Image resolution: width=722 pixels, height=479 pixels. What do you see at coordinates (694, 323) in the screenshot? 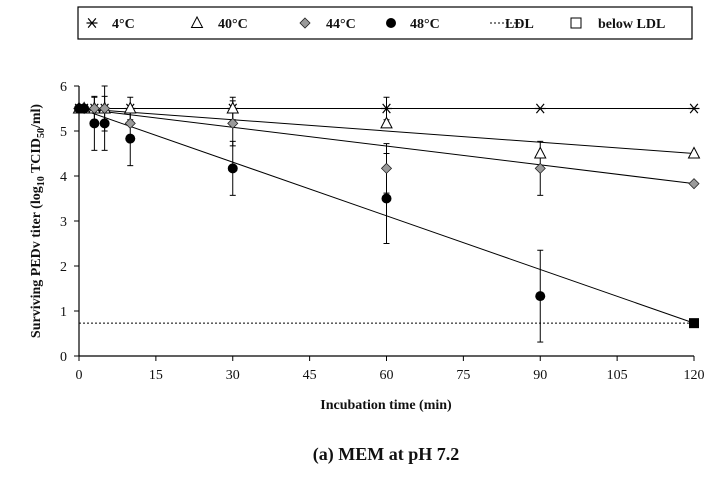
I see `data-point-below` at bounding box center [694, 323].